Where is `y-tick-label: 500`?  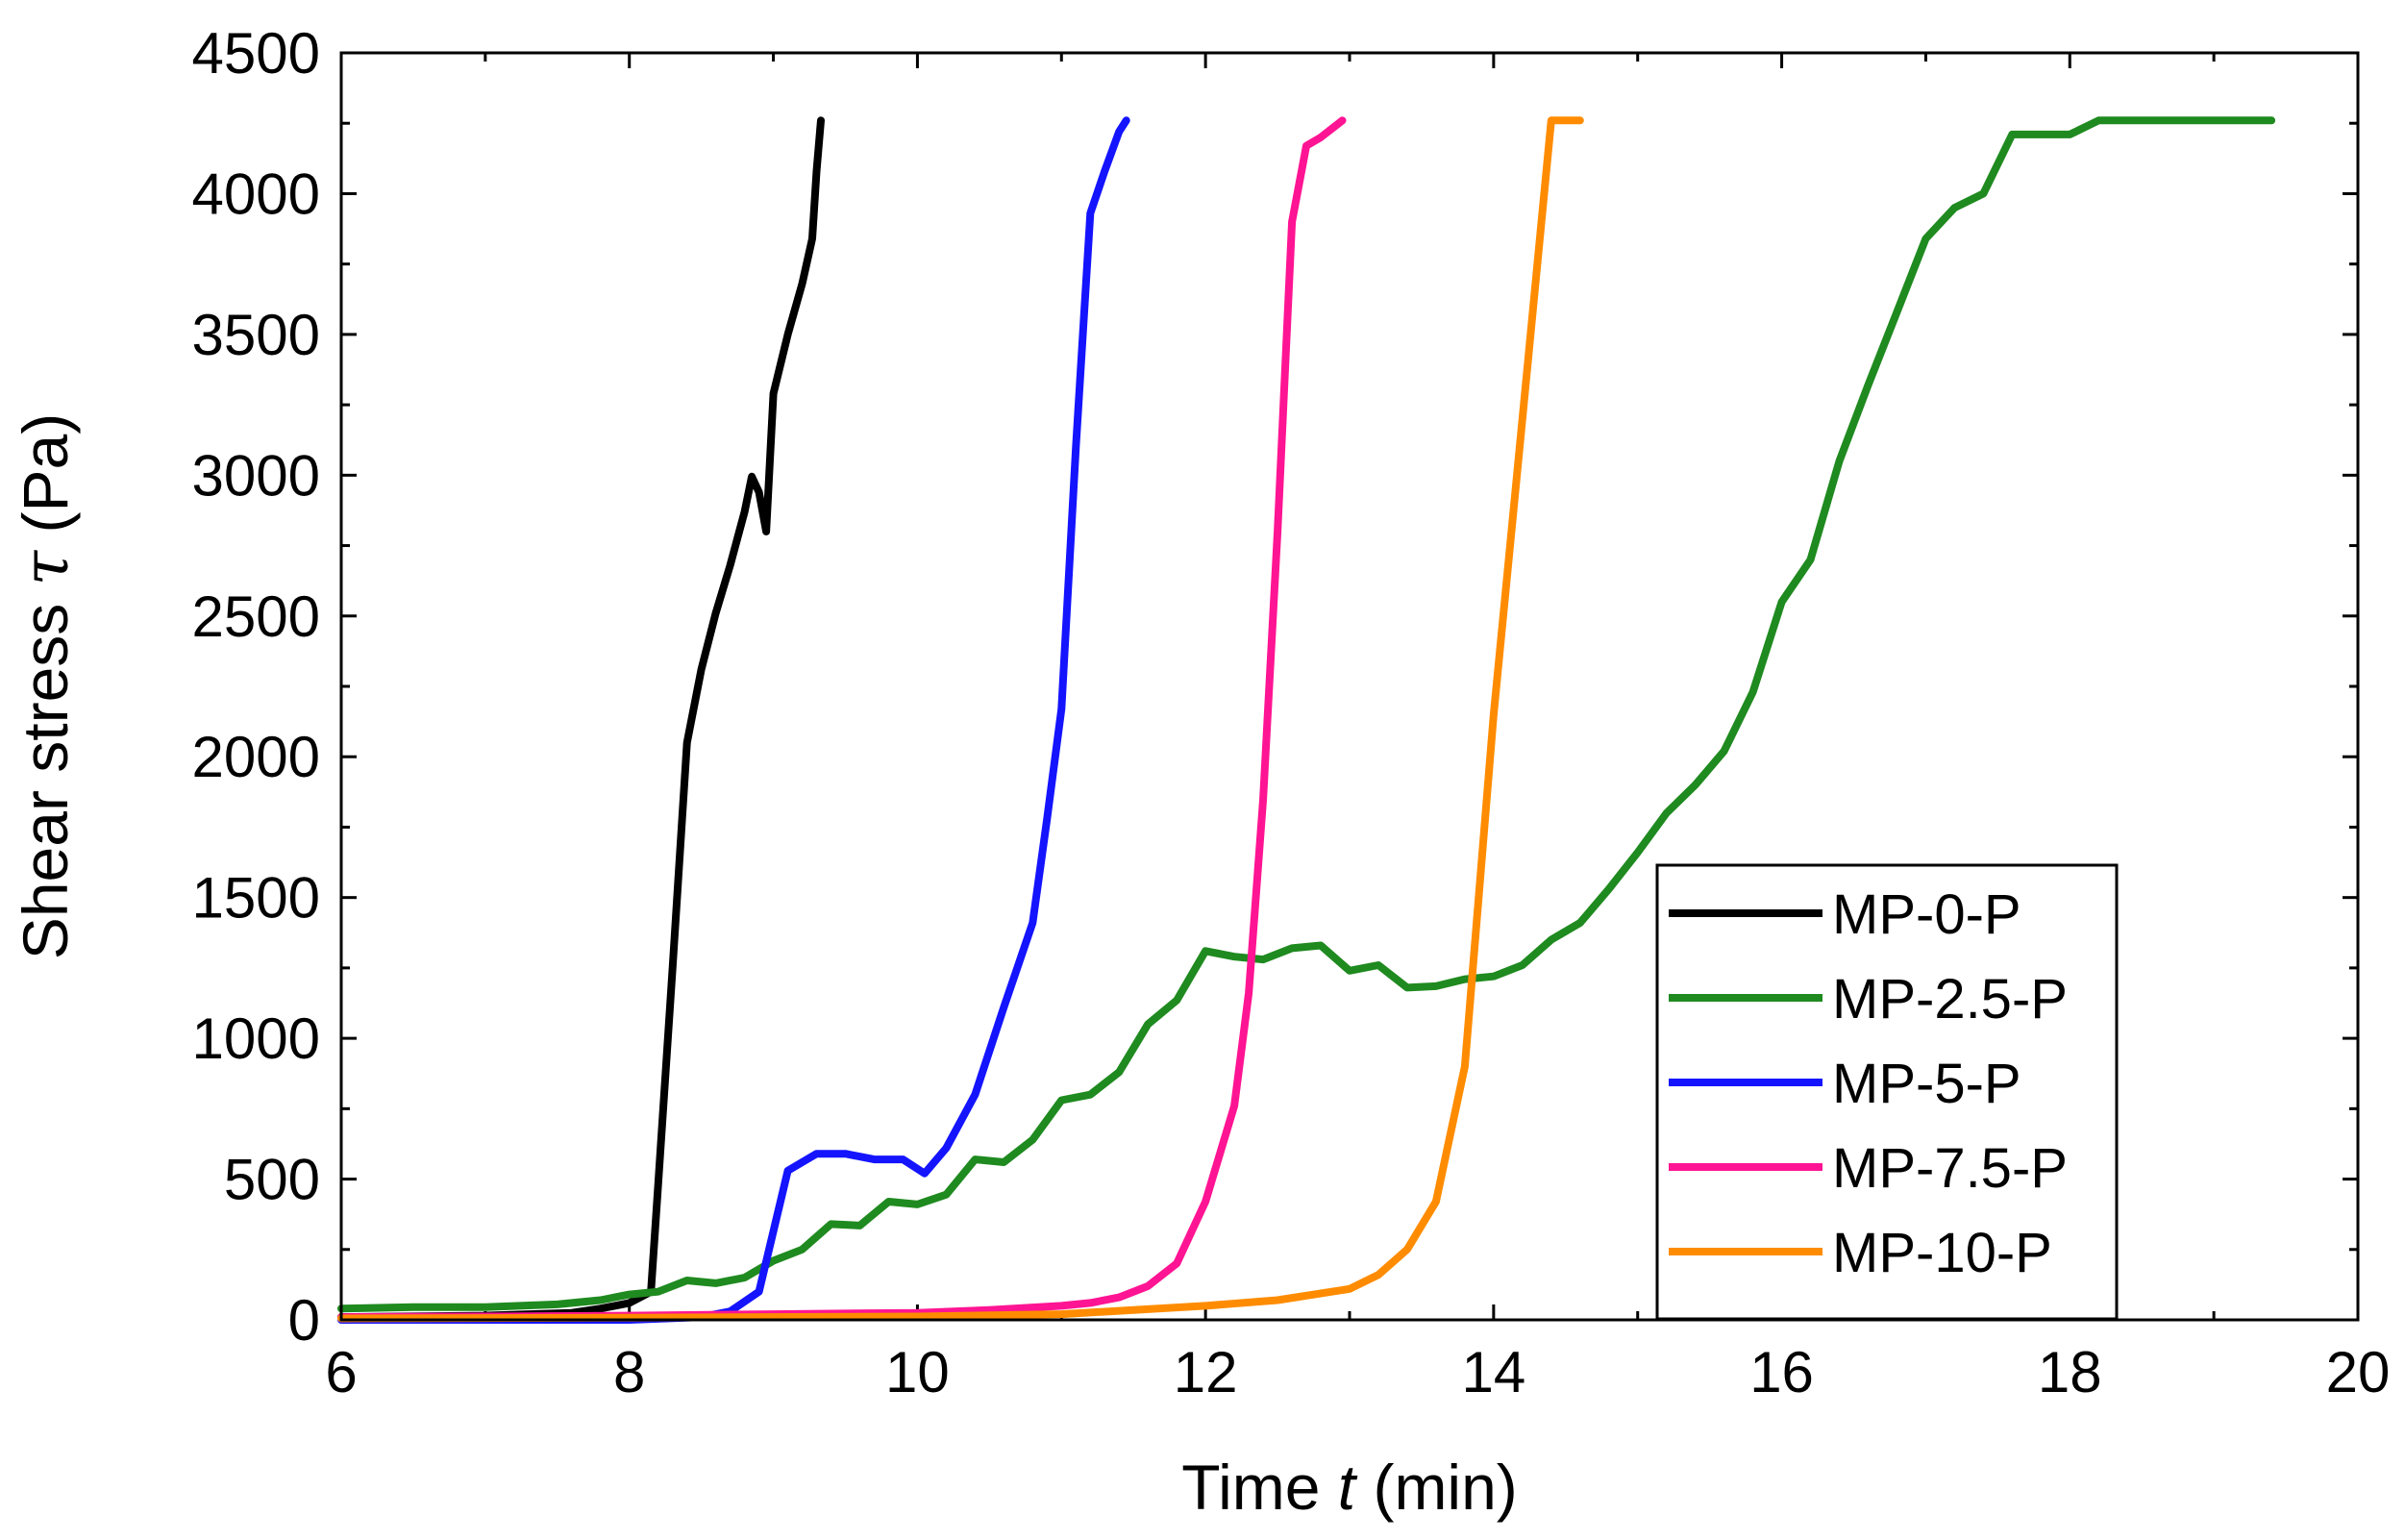 y-tick-label: 500 is located at coordinates (272, 1180).